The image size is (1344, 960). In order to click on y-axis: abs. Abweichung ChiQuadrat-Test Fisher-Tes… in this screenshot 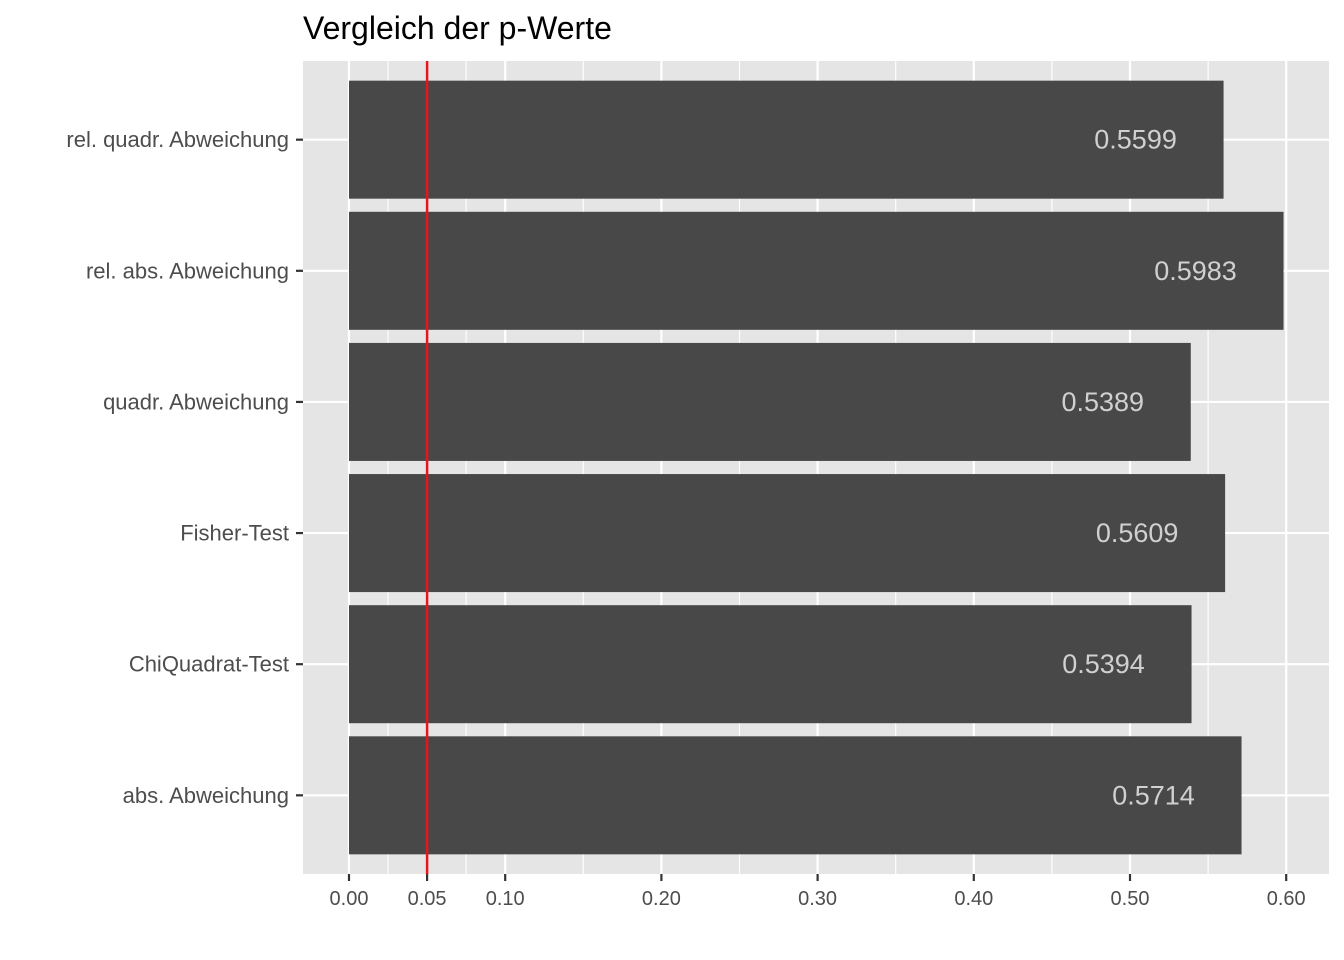, I will do `click(184, 467)`.